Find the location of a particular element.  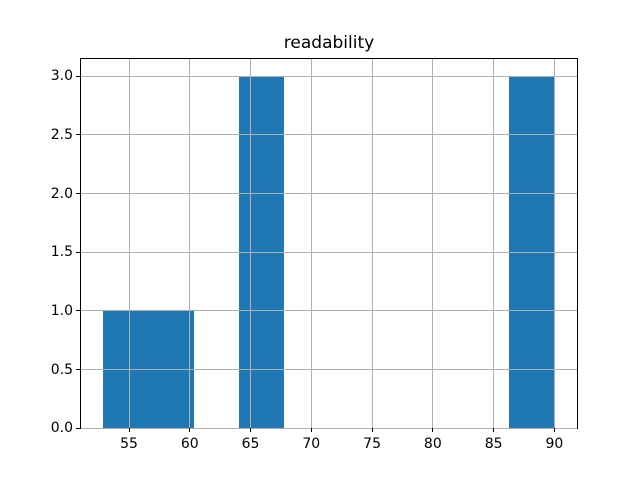

x-tick-label: 90 is located at coordinates (554, 443).